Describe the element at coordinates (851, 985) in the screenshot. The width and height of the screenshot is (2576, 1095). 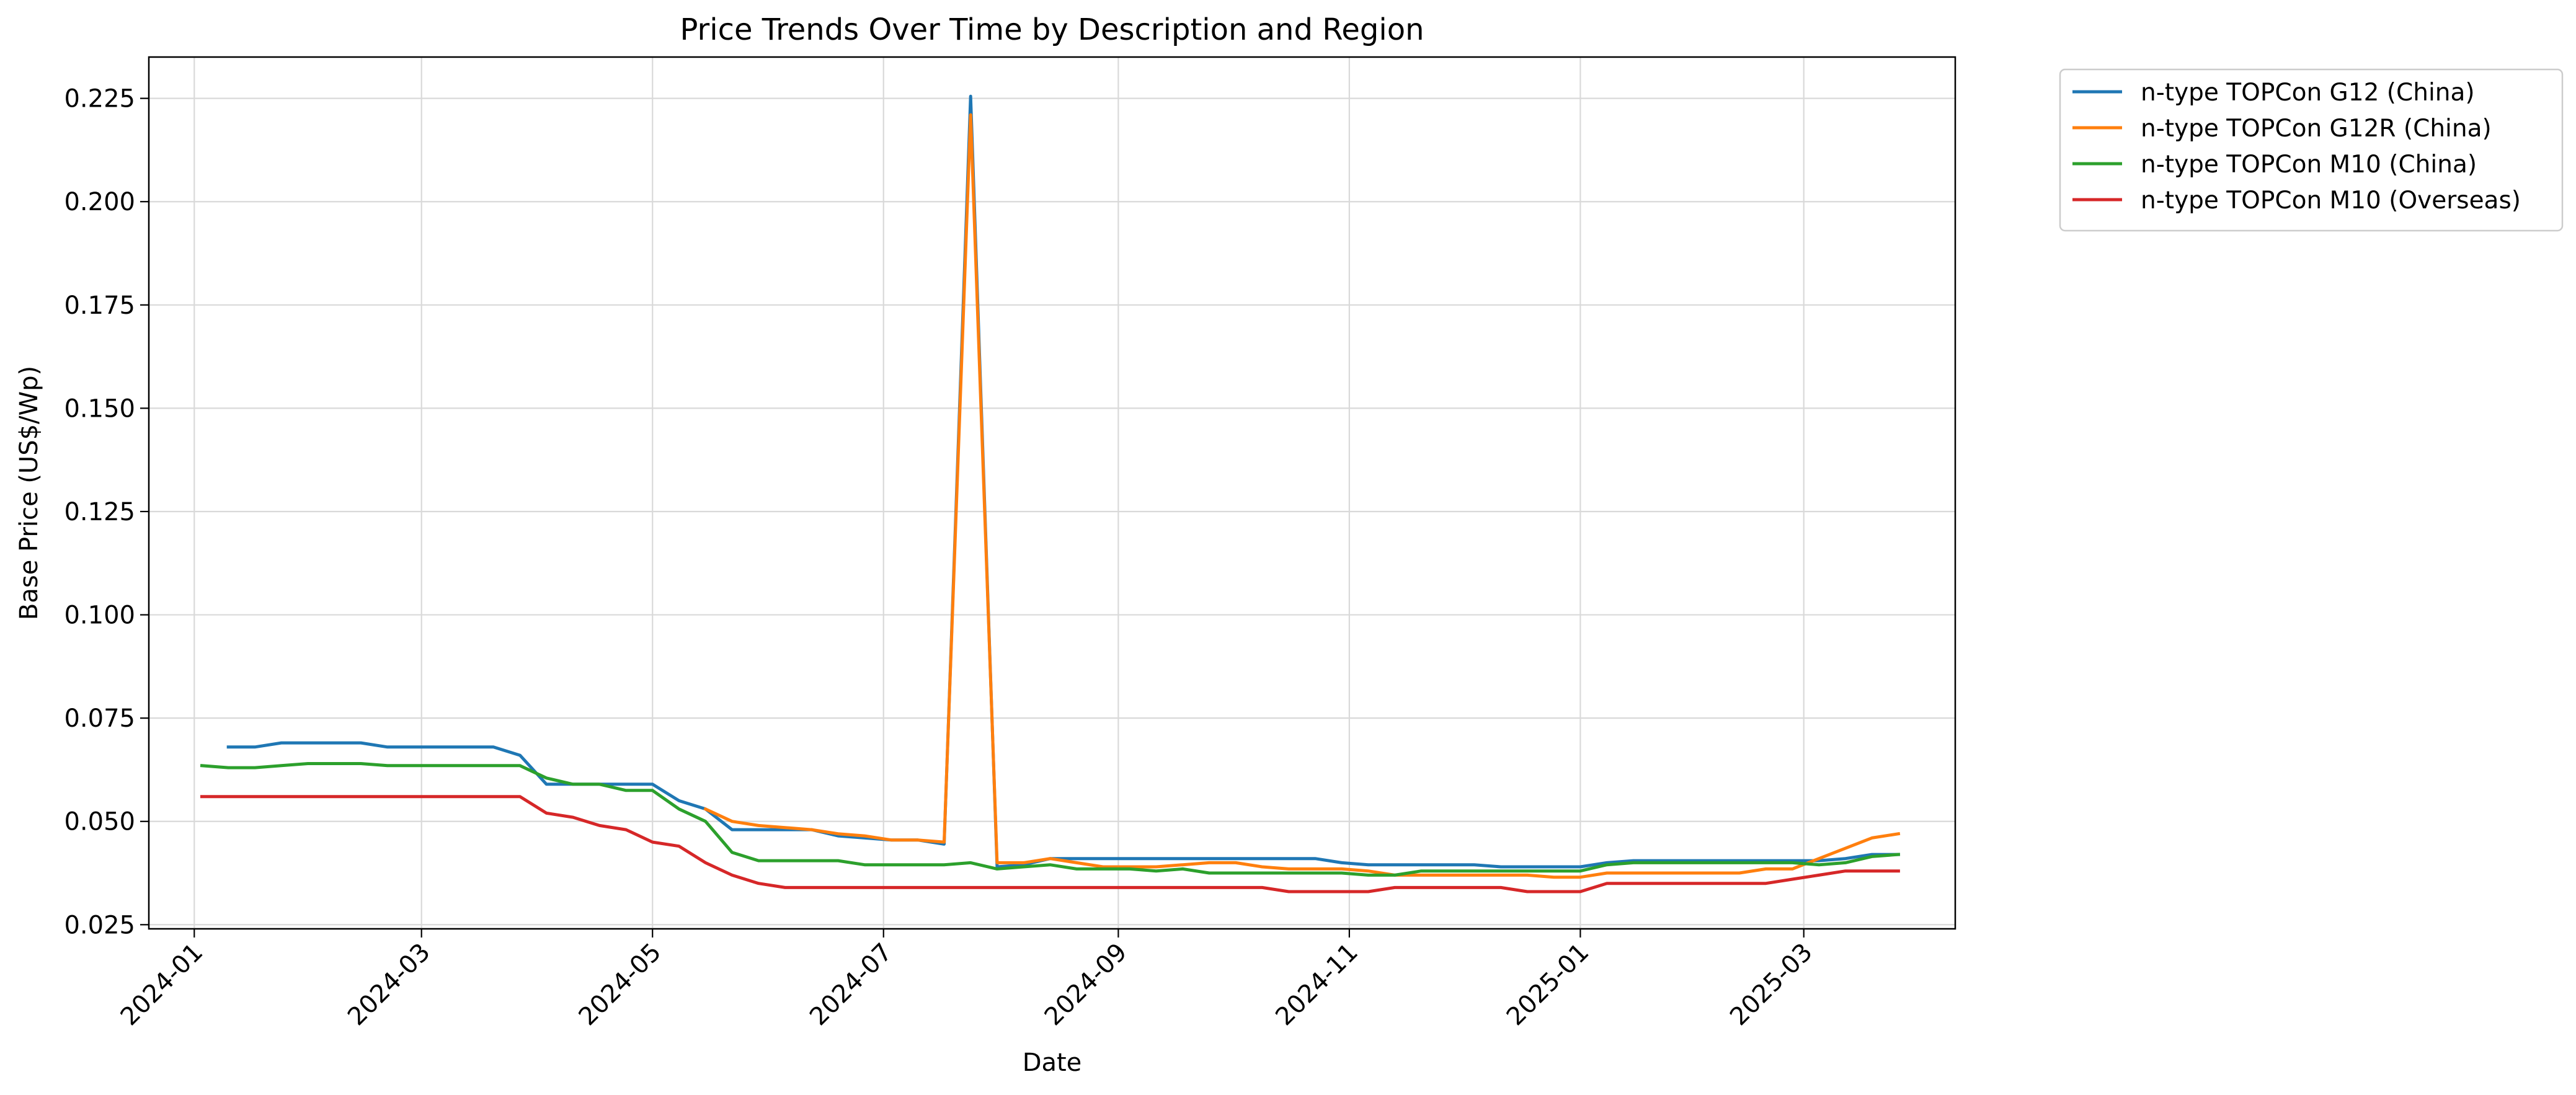
I see `x-tick-label: 2024-07` at that location.